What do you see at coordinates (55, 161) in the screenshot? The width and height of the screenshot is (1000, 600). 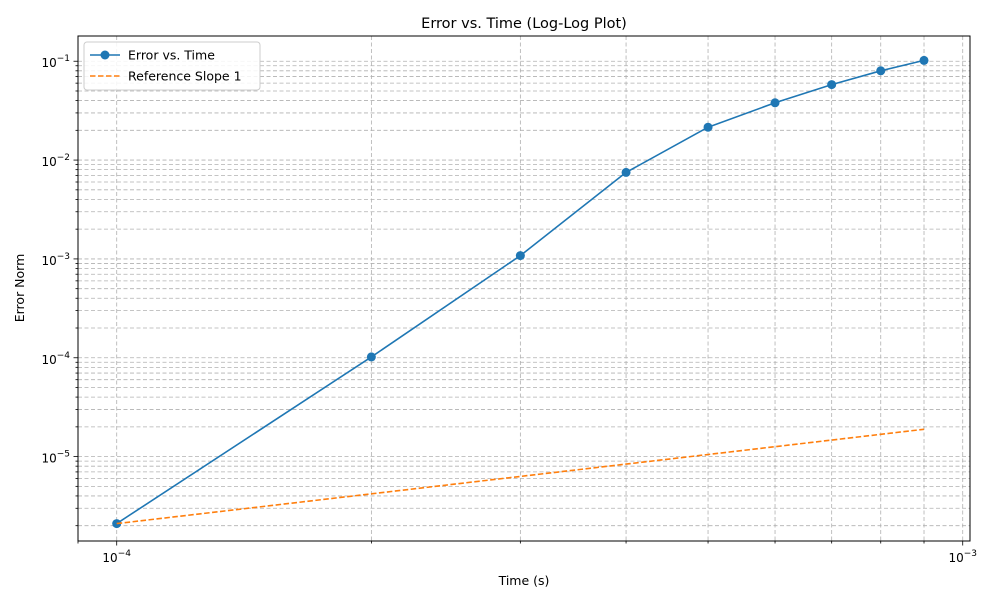 I see `y-tick-label: 10⁻²` at bounding box center [55, 161].